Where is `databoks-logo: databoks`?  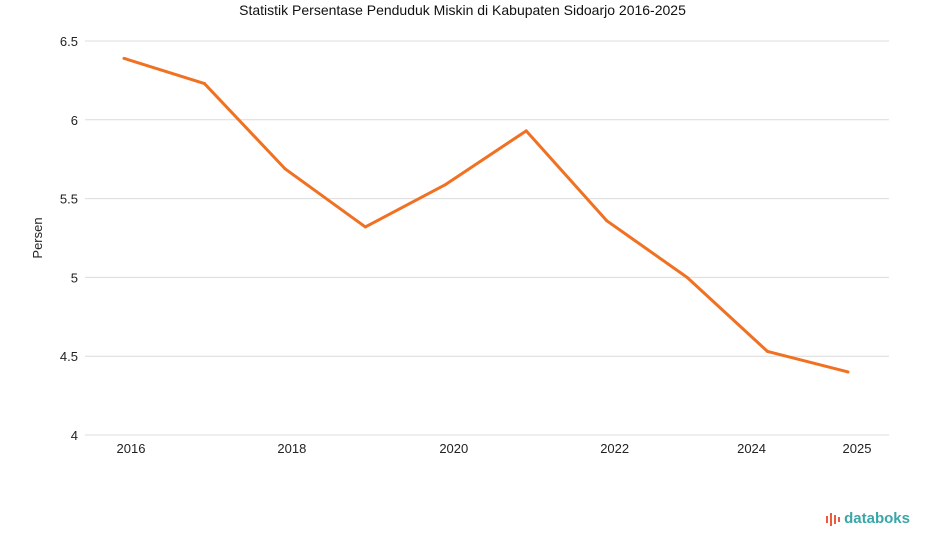 databoks-logo: databoks is located at coordinates (867, 518).